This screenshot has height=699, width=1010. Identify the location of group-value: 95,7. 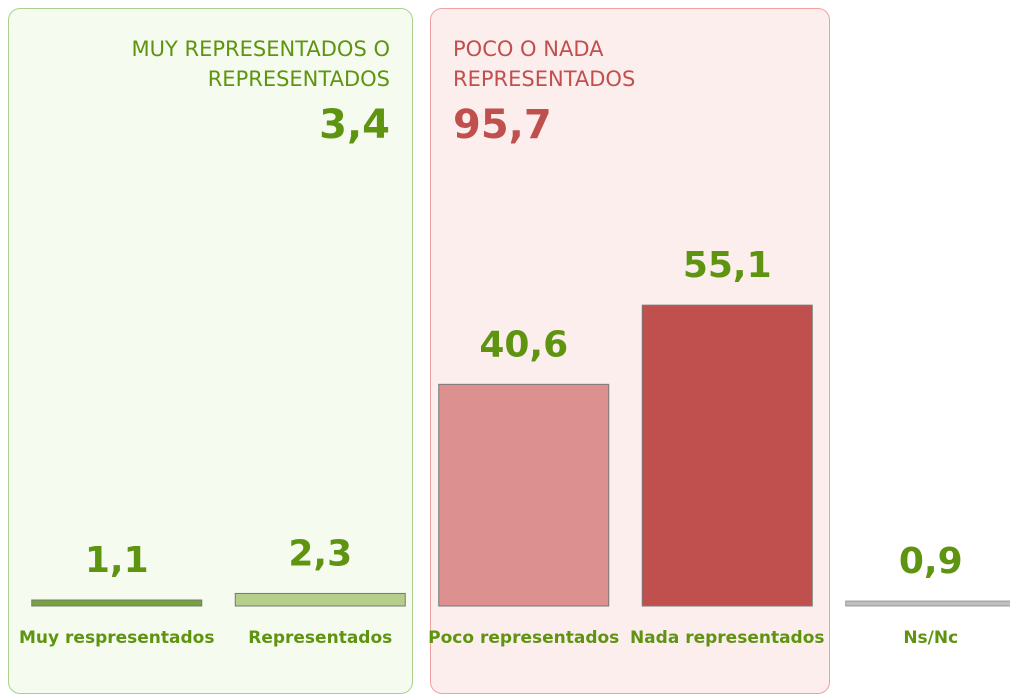
(502, 125).